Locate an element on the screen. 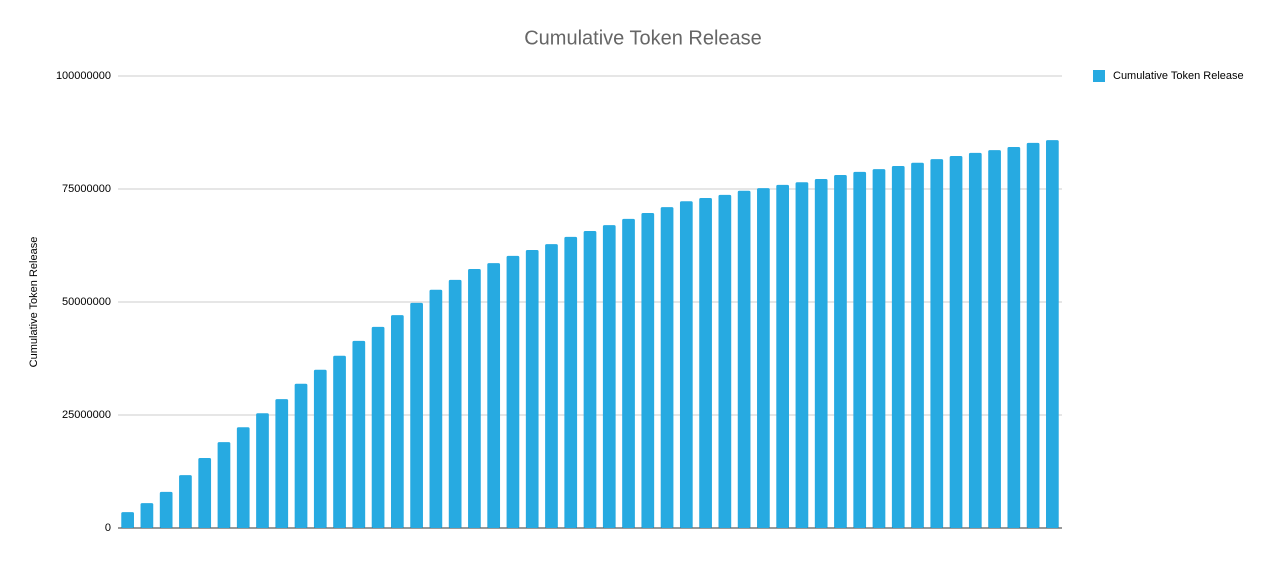 This screenshot has width=1286, height=563. y-tick-label: 100000000 is located at coordinates (83, 76).